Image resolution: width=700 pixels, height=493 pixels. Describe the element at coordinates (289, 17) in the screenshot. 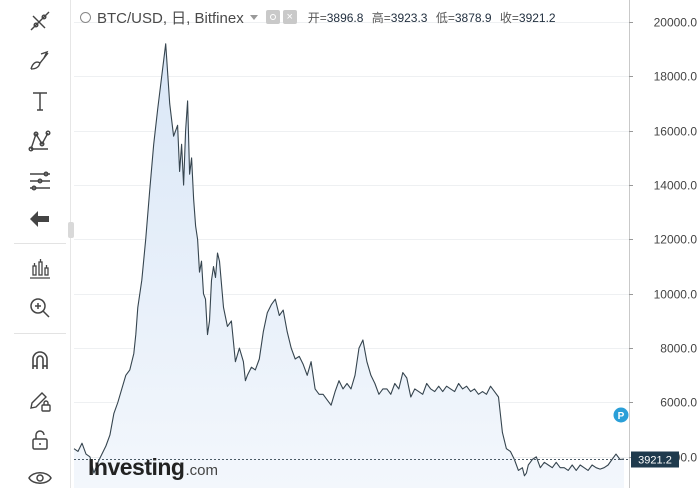

I see `close-icon: ×` at that location.